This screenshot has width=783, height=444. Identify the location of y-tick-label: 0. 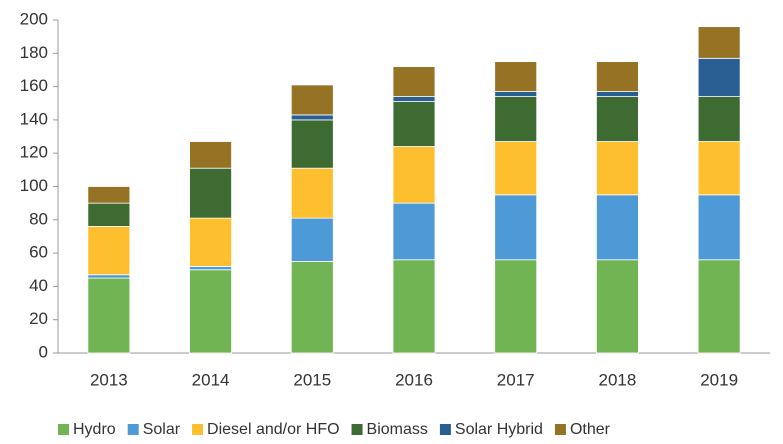
(43, 351).